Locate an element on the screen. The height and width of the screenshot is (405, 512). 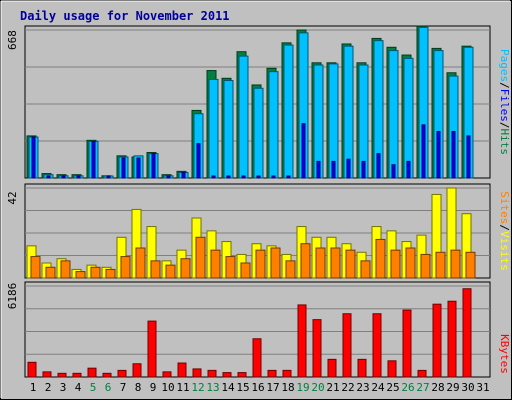
side-label-bottom: KBytes is located at coordinates (504, 354).